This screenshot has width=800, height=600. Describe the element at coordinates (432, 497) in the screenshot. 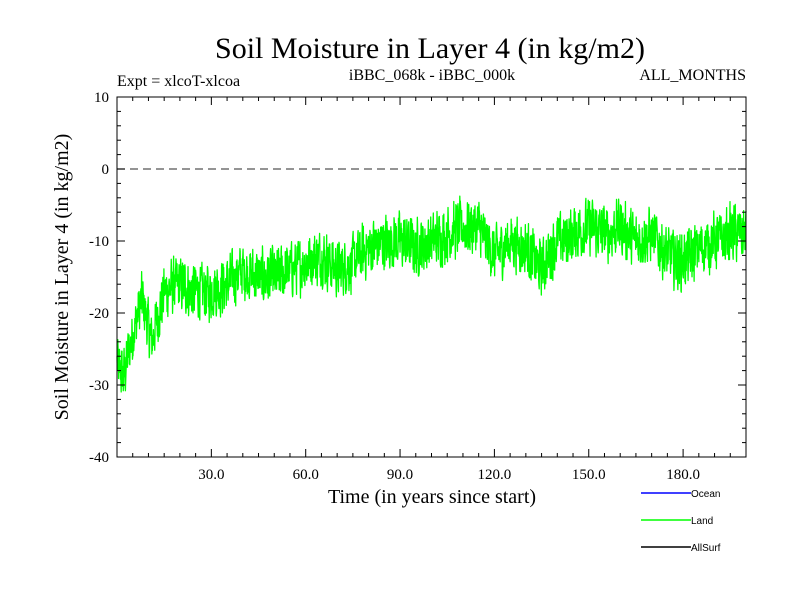

I see `x-axis-label: Time (in years since start)` at that location.